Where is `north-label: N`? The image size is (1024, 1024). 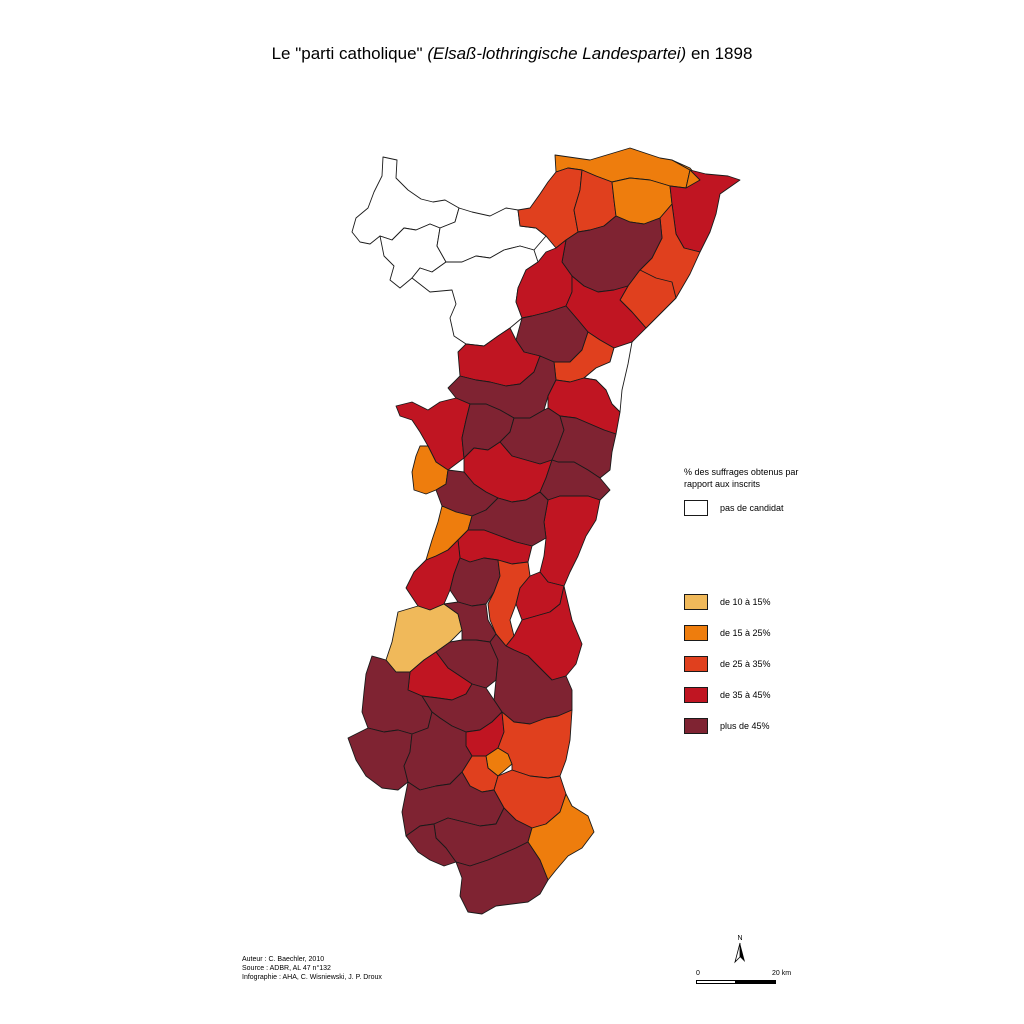 north-label: N is located at coordinates (740, 938).